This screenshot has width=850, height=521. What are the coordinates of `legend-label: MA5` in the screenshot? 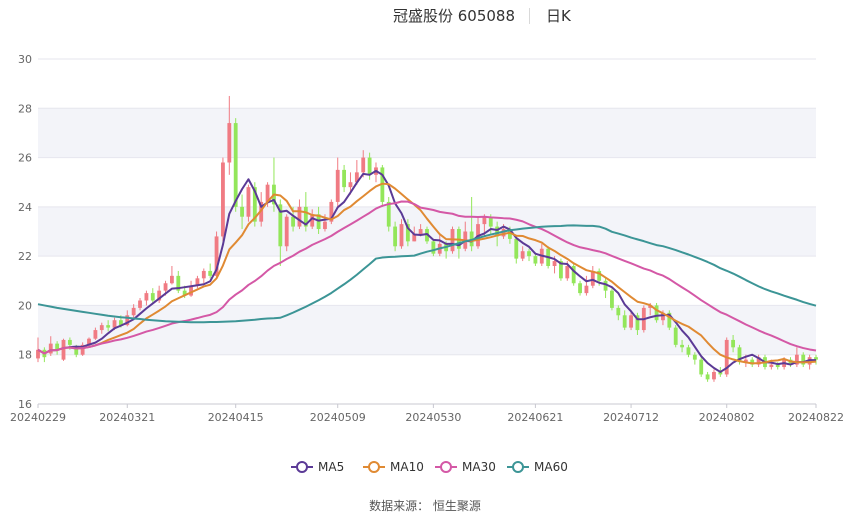 It's located at (331, 467).